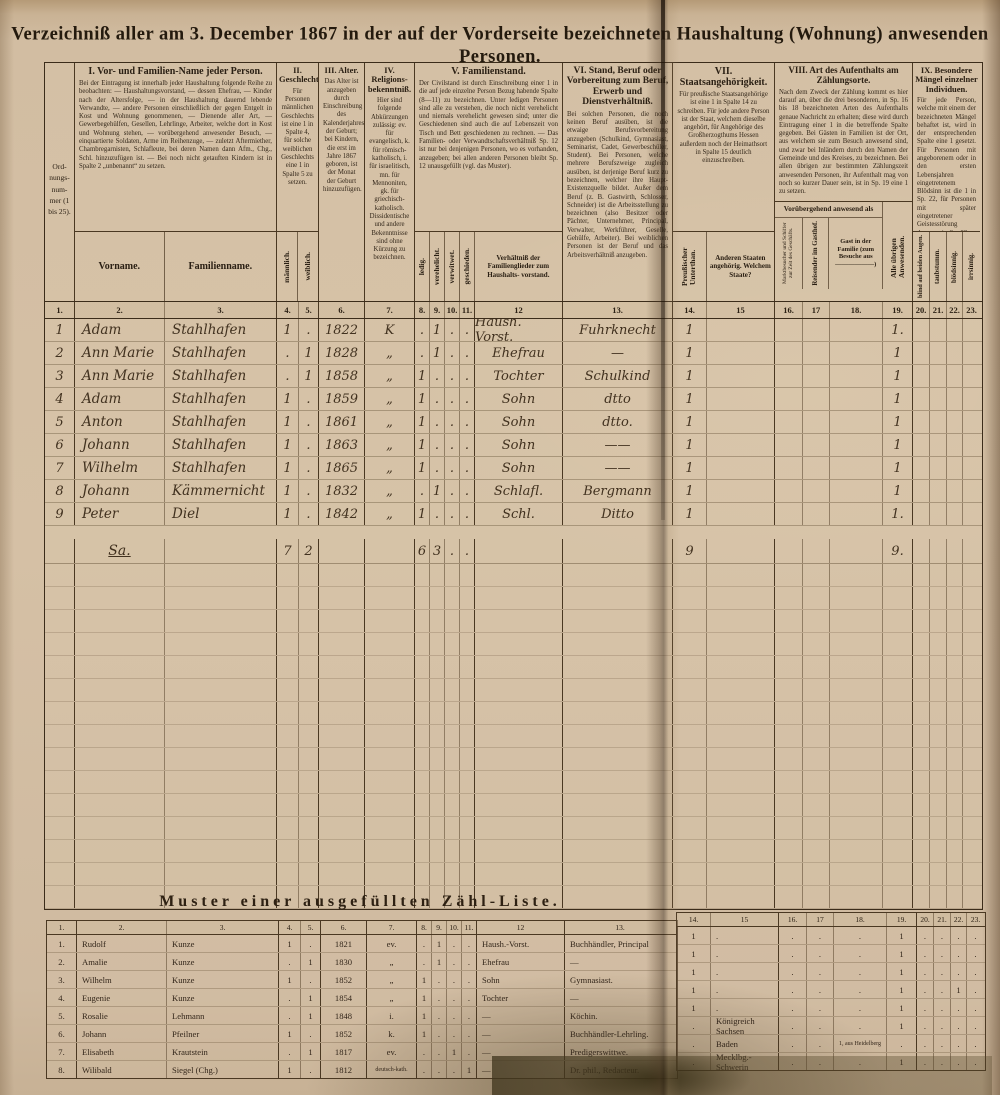 Image resolution: width=1000 pixels, height=1095 pixels. I want to click on cell-col6: 1822, so click(342, 330).